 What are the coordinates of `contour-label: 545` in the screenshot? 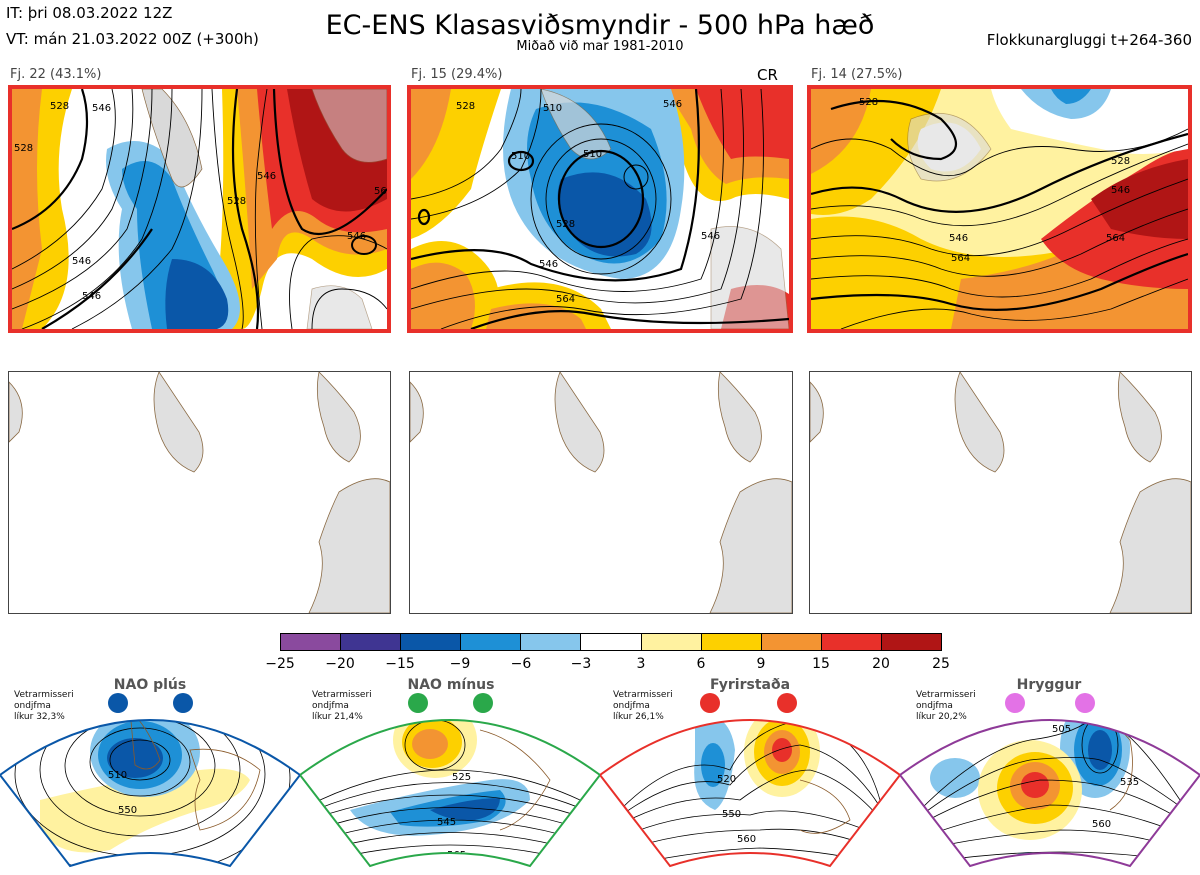 It's located at (446, 822).